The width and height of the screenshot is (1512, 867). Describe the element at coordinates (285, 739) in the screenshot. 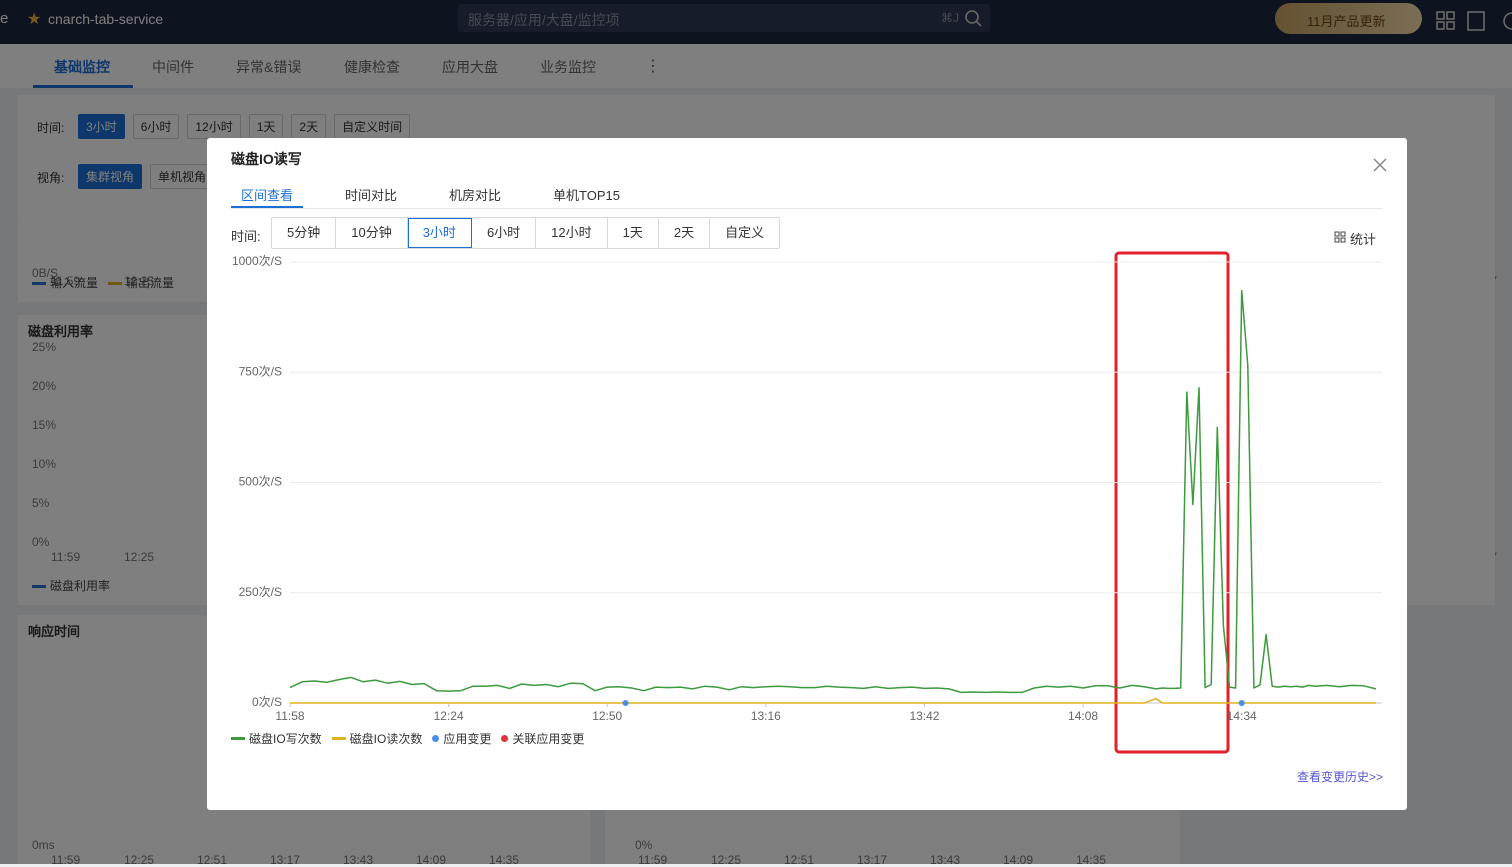

I see `legend-text: 磁盘IO写次数` at that location.